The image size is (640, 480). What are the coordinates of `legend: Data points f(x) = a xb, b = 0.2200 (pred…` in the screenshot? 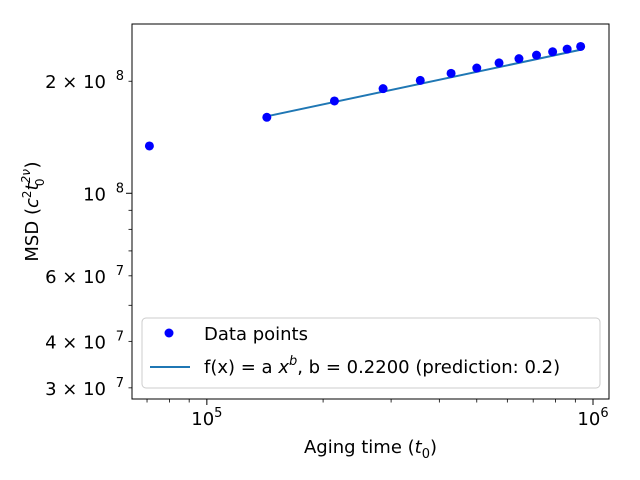 It's located at (371, 353).